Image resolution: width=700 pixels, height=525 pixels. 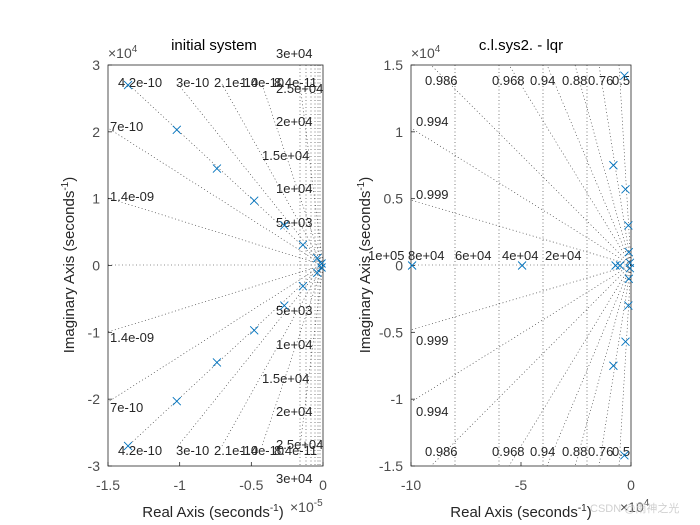 What do you see at coordinates (96, 199) in the screenshot?
I see `y-tick-label: 1` at bounding box center [96, 199].